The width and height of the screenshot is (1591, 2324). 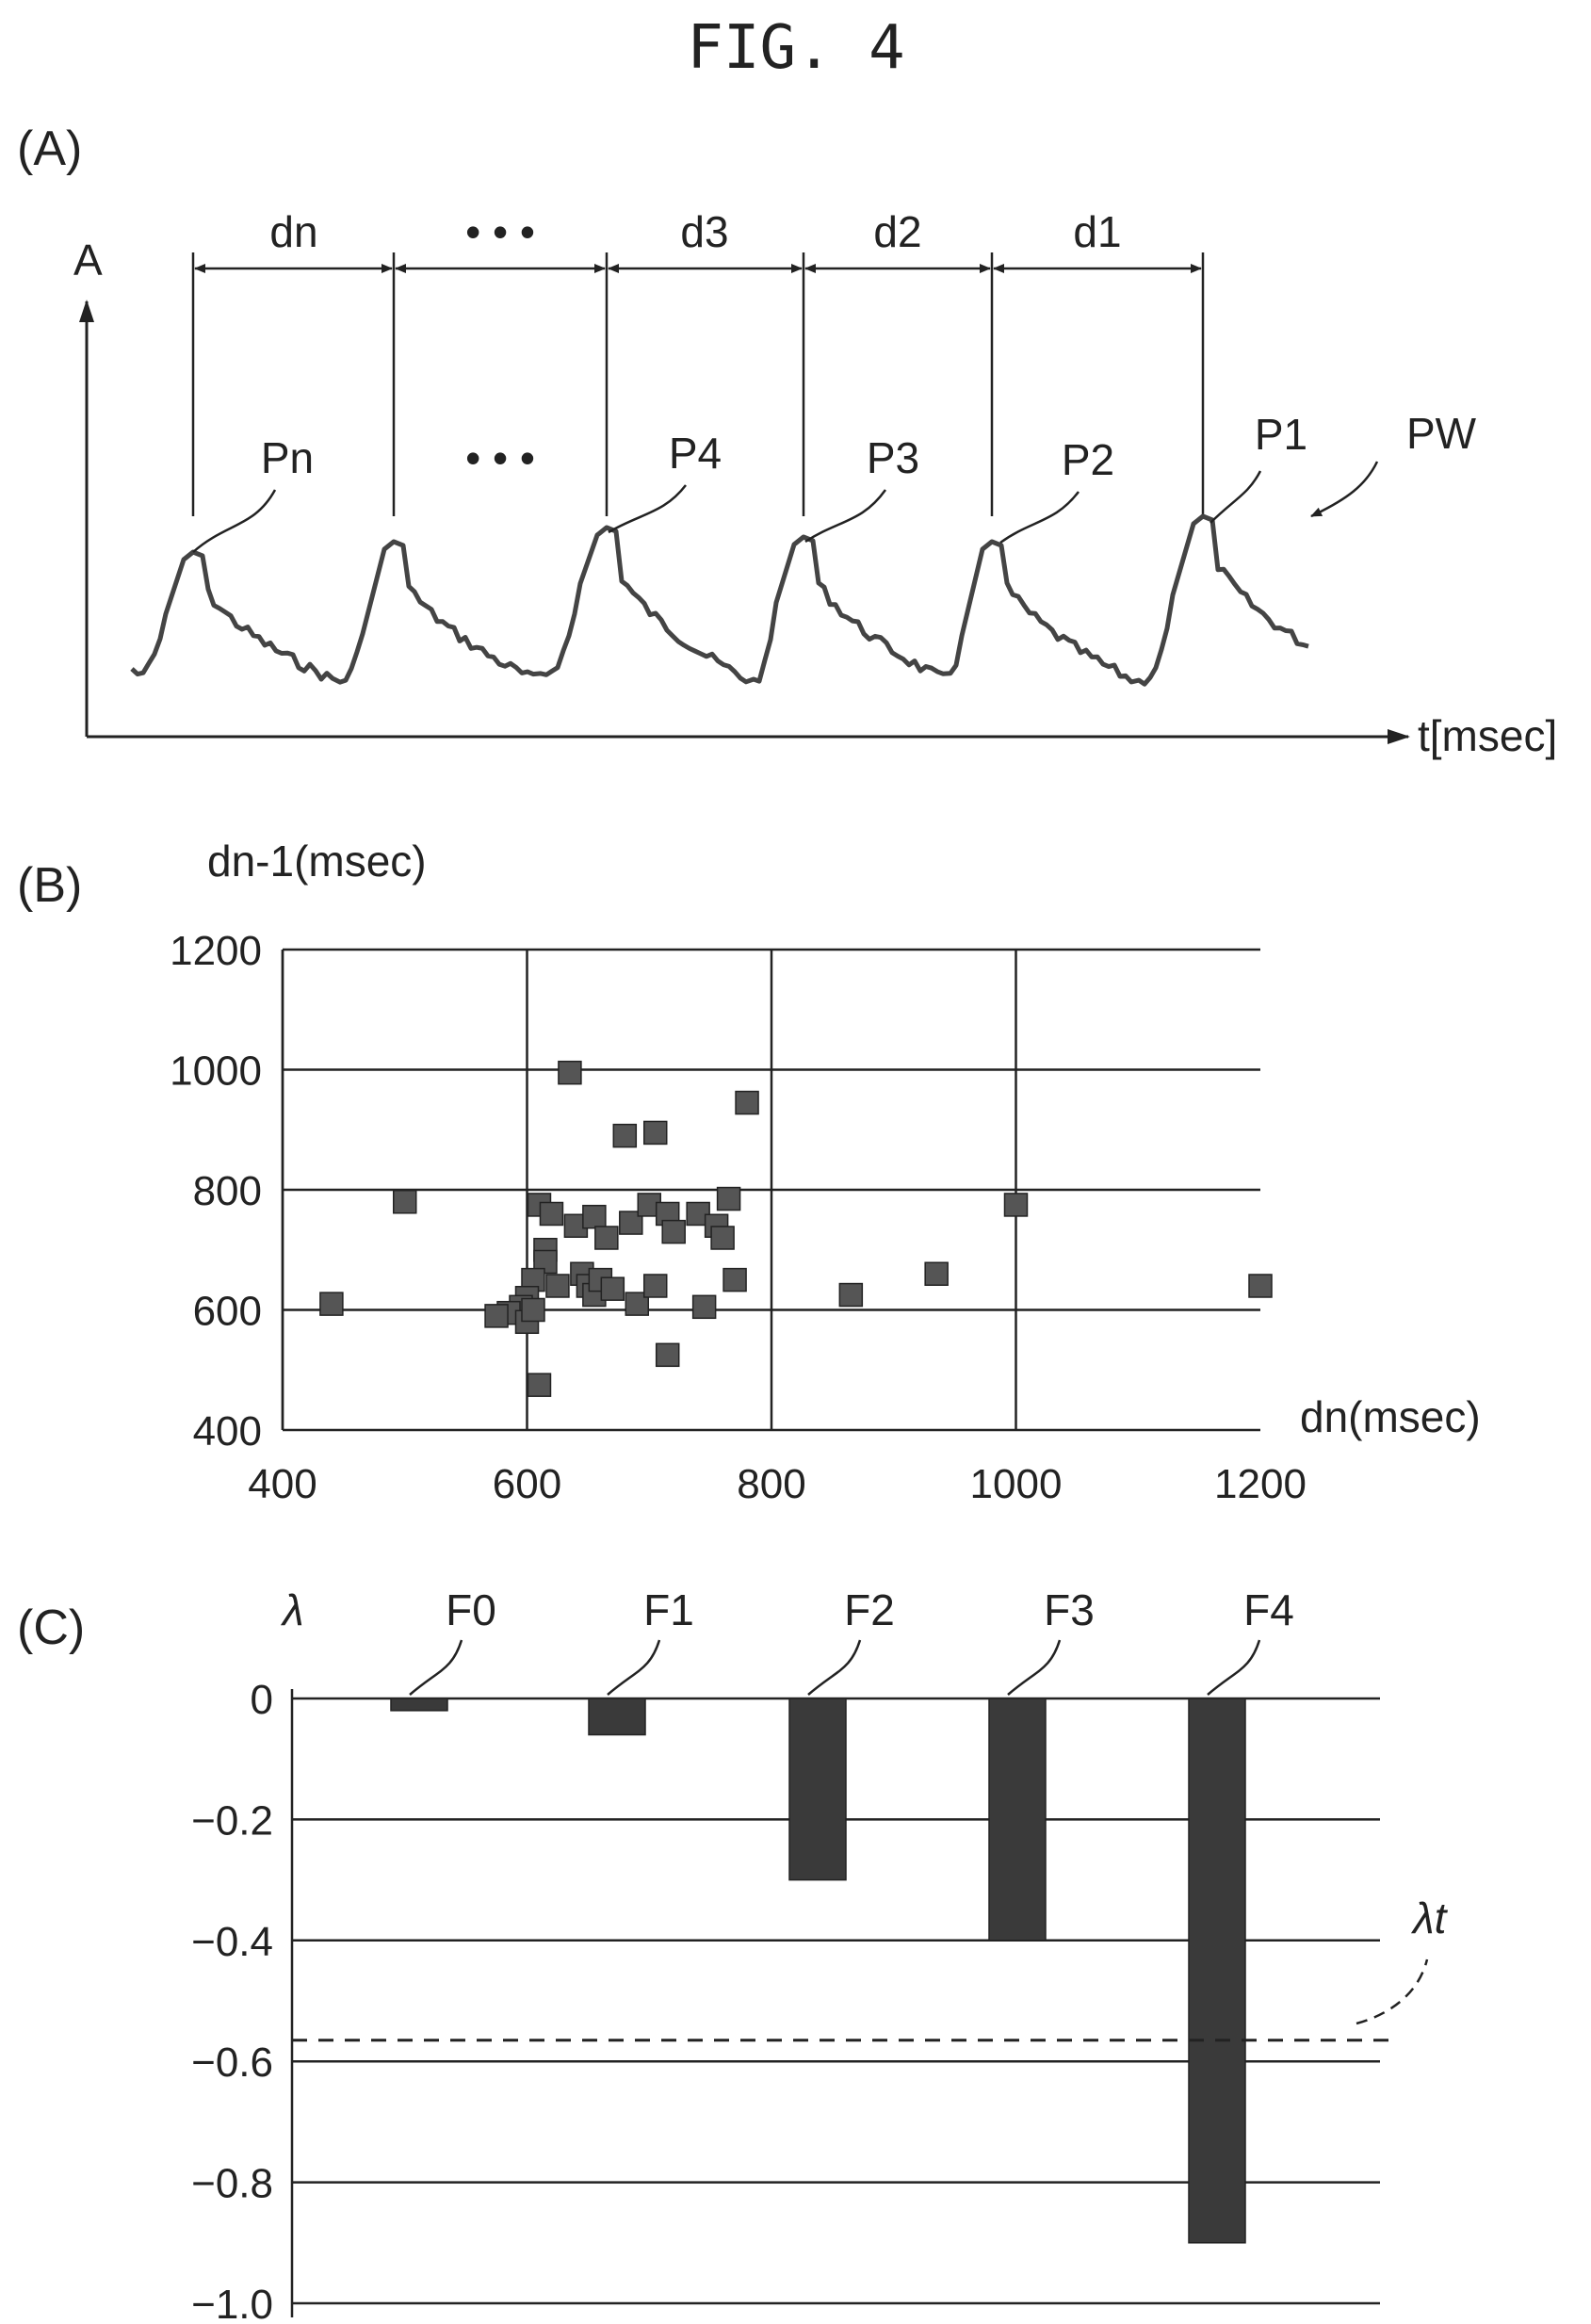 What do you see at coordinates (1088, 460) in the screenshot?
I see `peak-label-p2: P2` at bounding box center [1088, 460].